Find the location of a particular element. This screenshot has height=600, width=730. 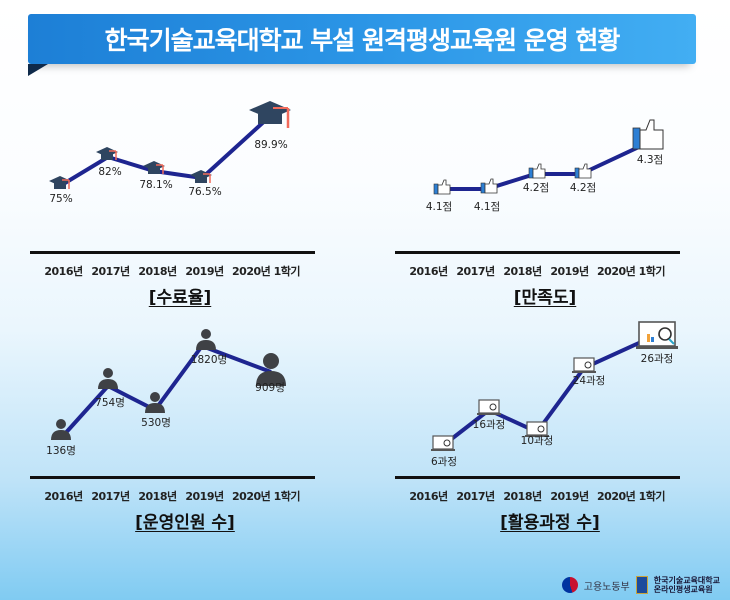

value-label: 4.3점 is located at coordinates (650, 160).